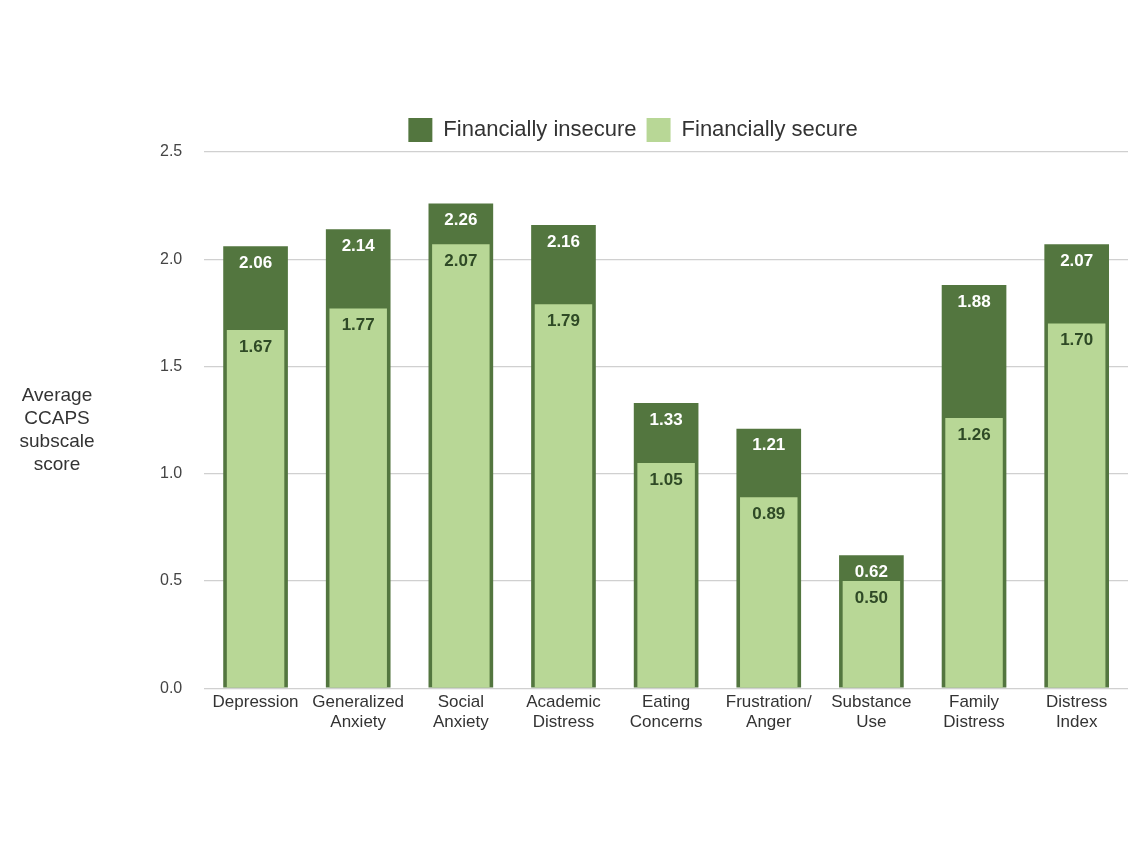 This screenshot has height=855, width=1140. I want to click on x-tick-label: Family Distress, so click(974, 712).